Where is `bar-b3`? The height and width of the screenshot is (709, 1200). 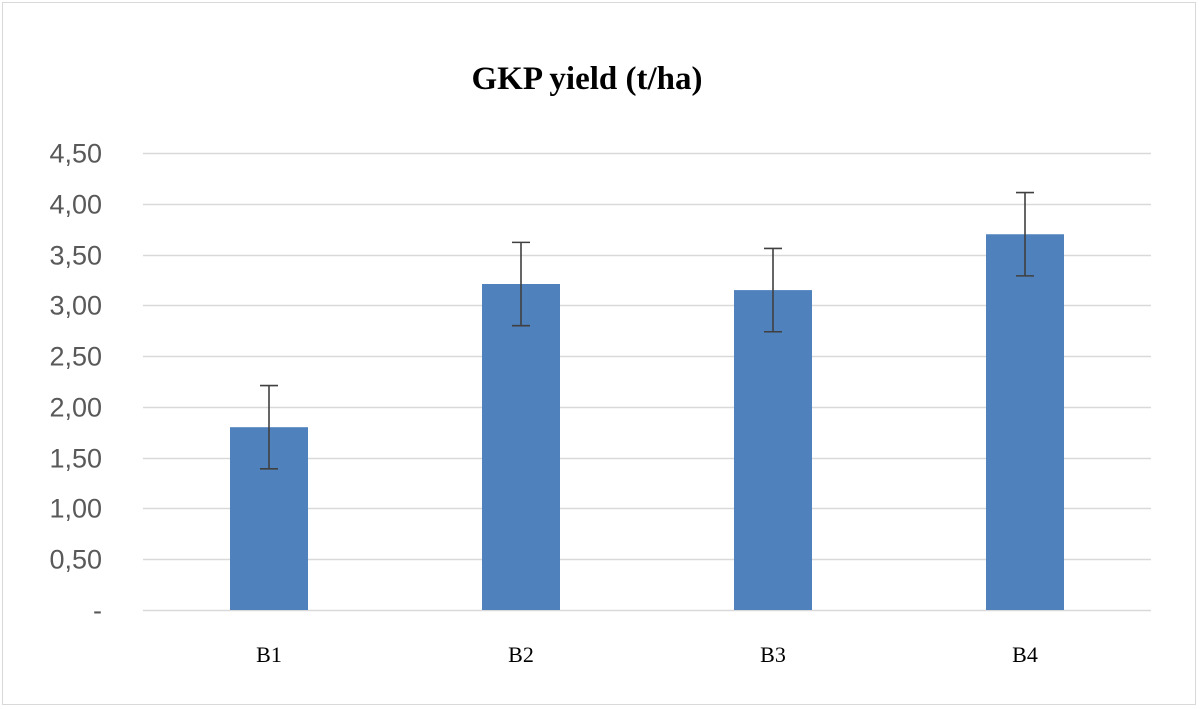
bar-b3 is located at coordinates (773, 450).